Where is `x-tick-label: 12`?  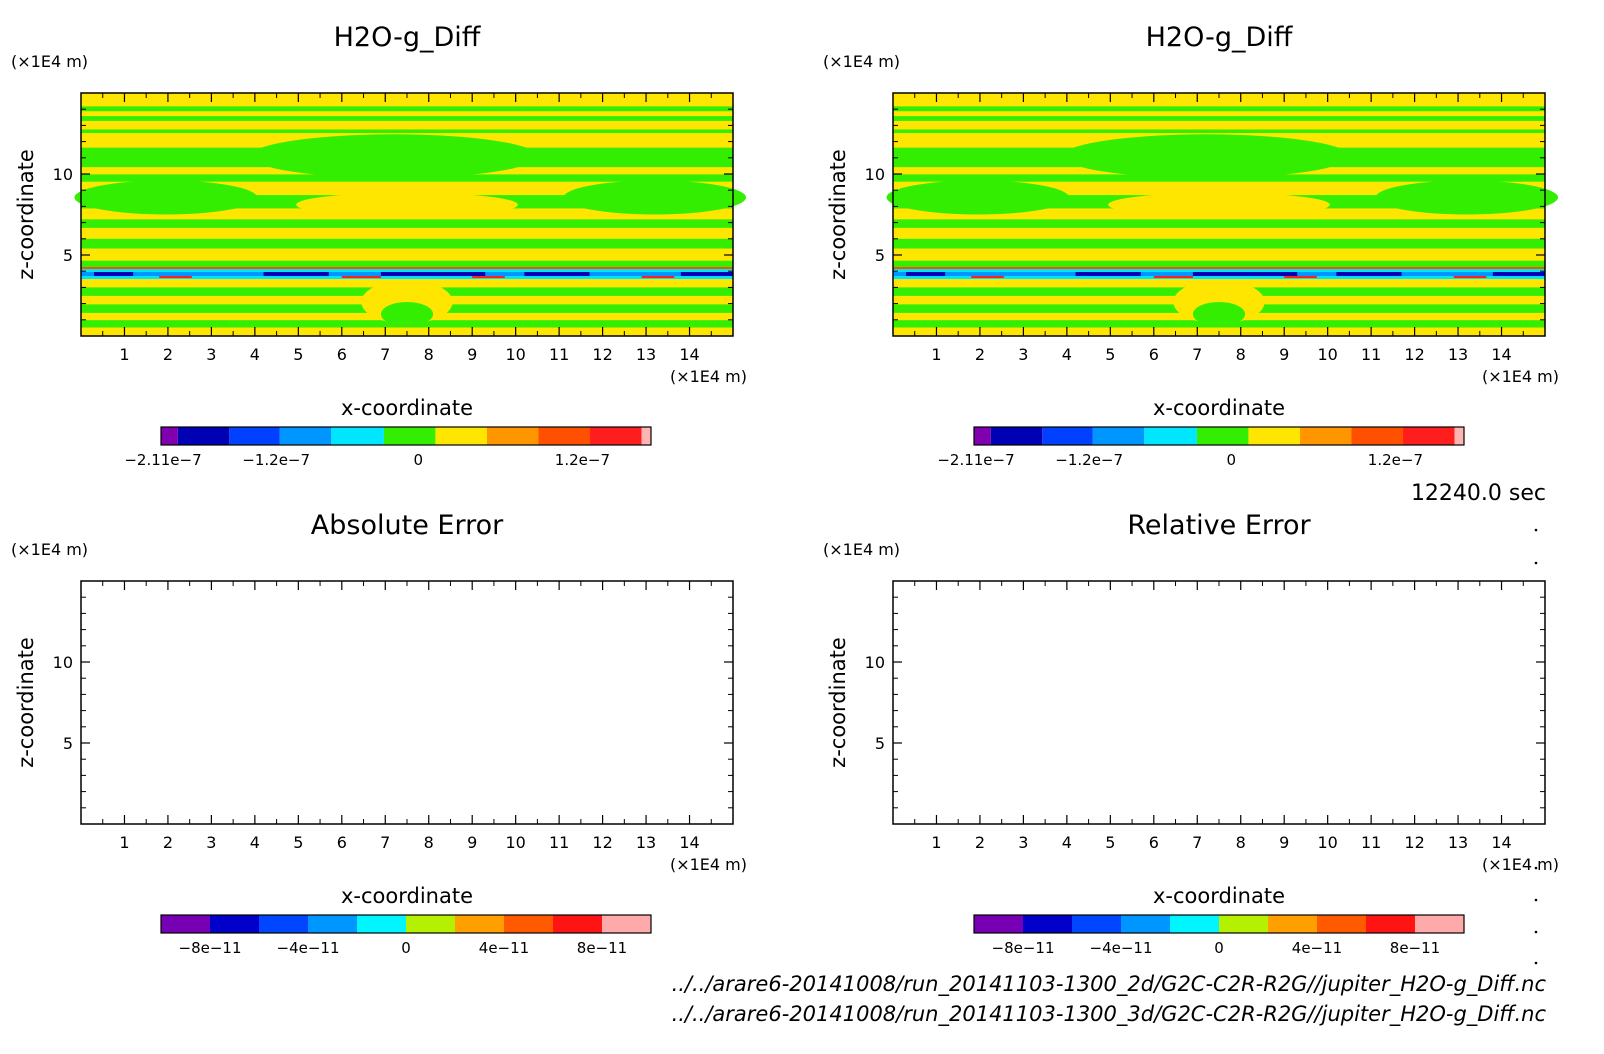
x-tick-label: 12 is located at coordinates (1414, 354).